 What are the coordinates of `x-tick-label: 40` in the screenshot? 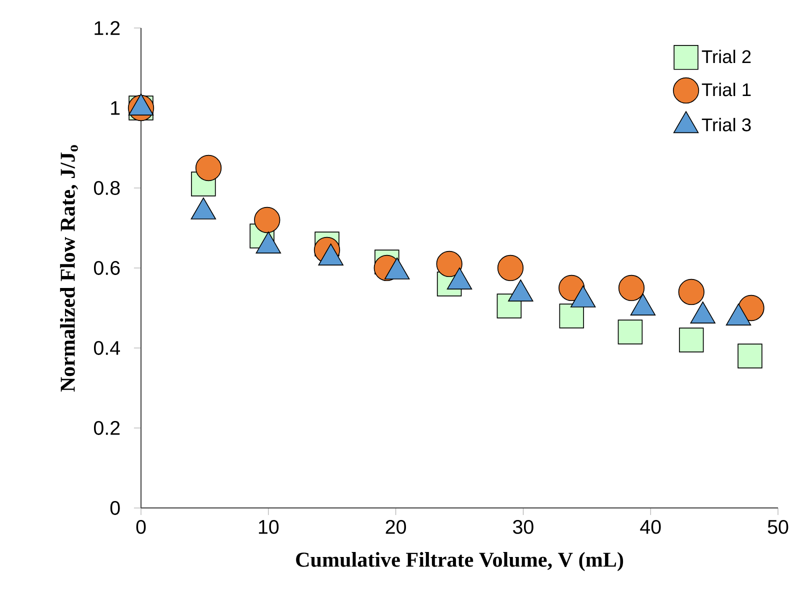 It's located at (650, 527).